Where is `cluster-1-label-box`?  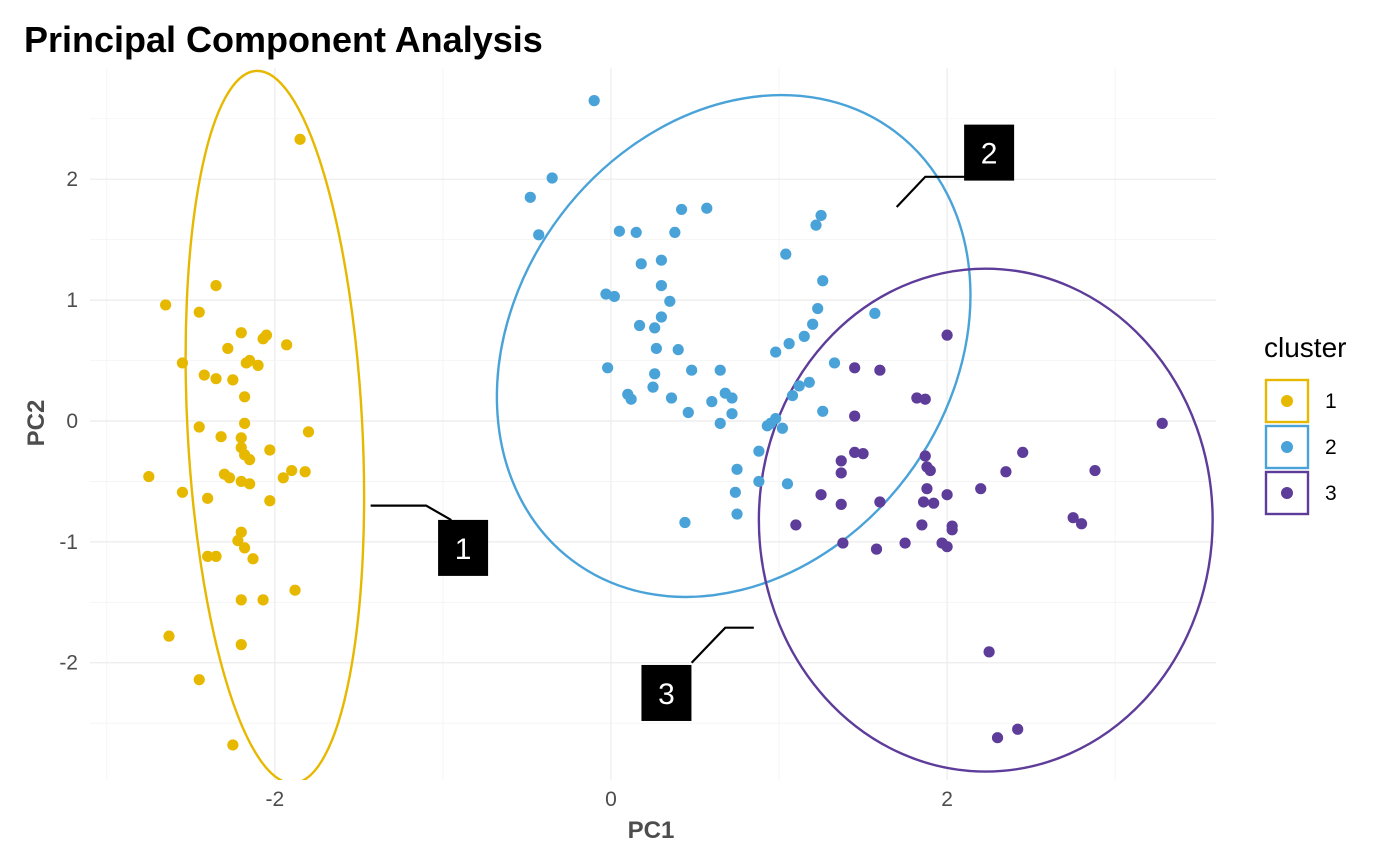 cluster-1-label-box is located at coordinates (463, 547).